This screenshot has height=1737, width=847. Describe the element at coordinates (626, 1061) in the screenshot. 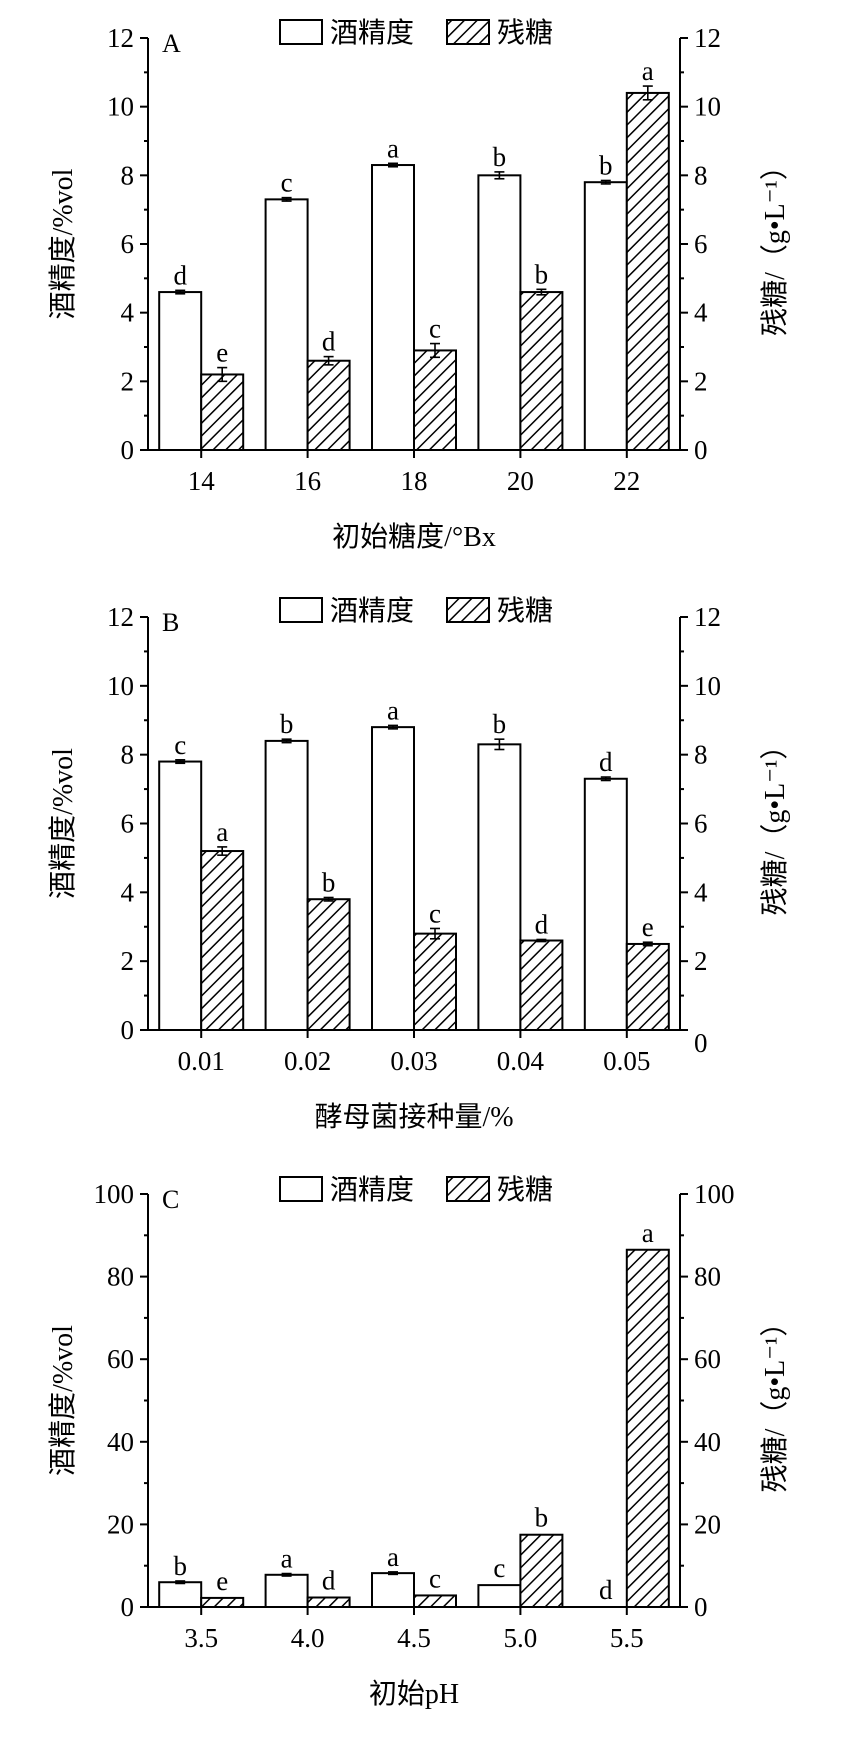

I see `x-tick-label: 0.05` at that location.